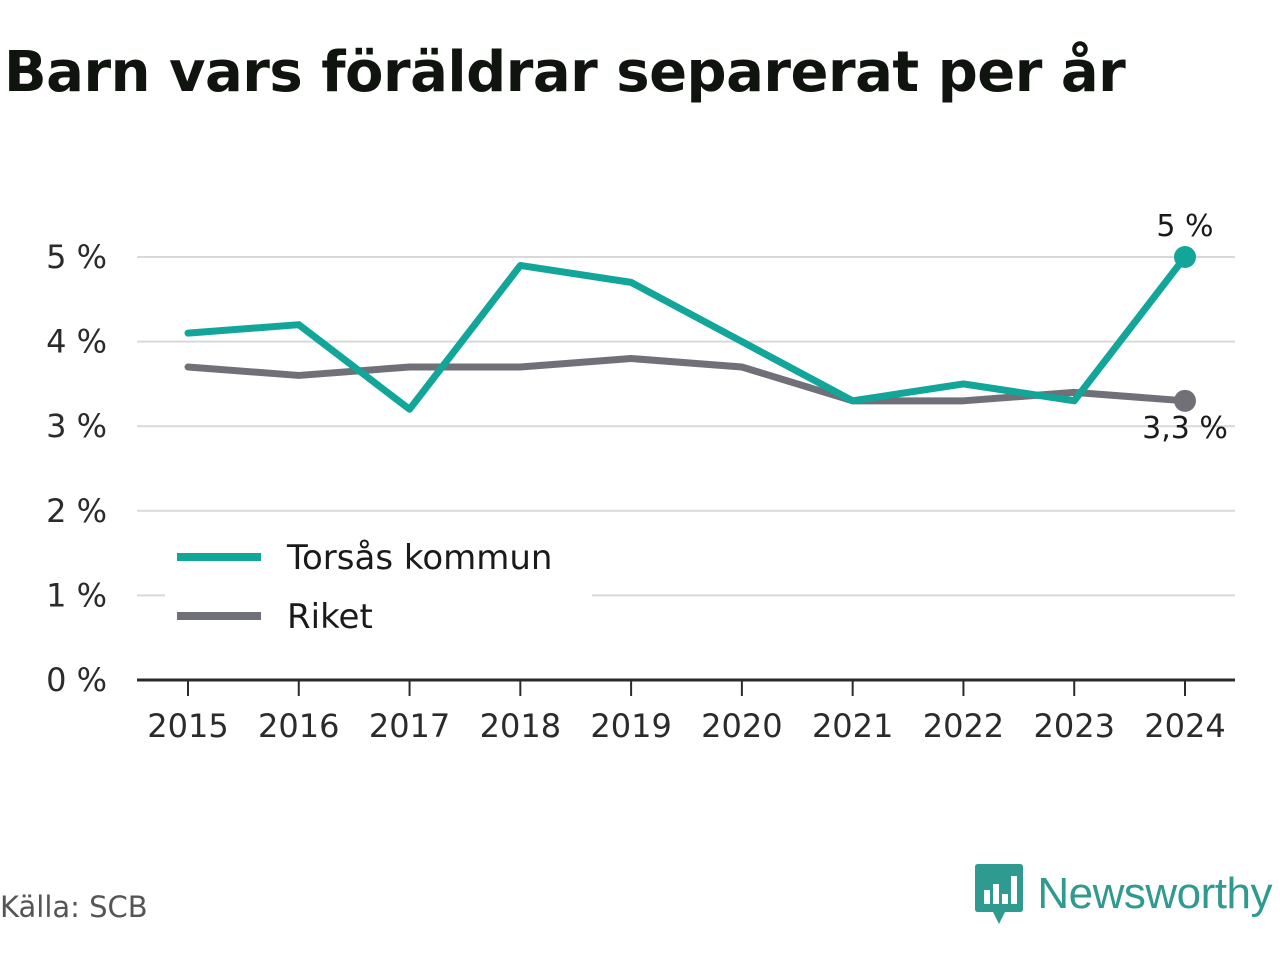  What do you see at coordinates (741, 726) in the screenshot?
I see `x-tick-label: 2020` at bounding box center [741, 726].